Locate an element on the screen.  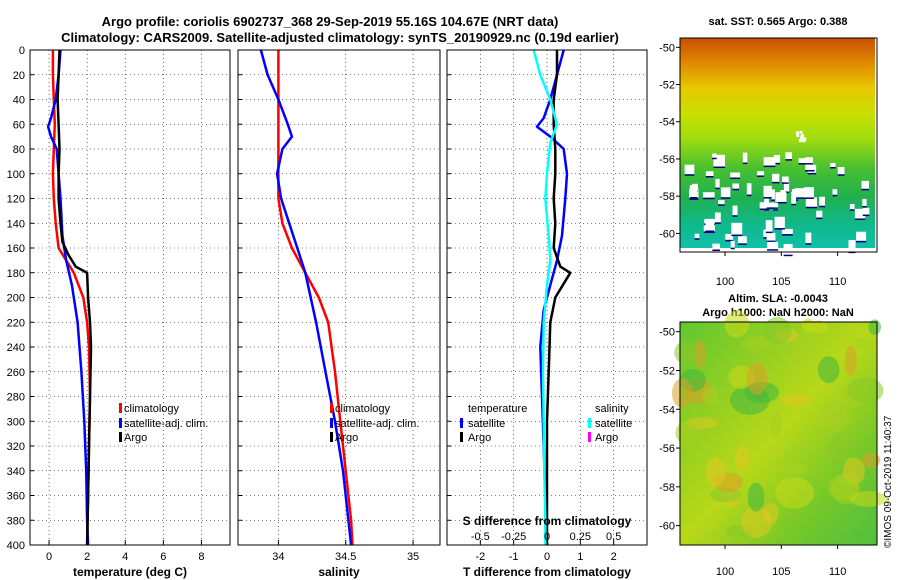
pressure-tick-label: 160 is located at coordinates (16, 249).